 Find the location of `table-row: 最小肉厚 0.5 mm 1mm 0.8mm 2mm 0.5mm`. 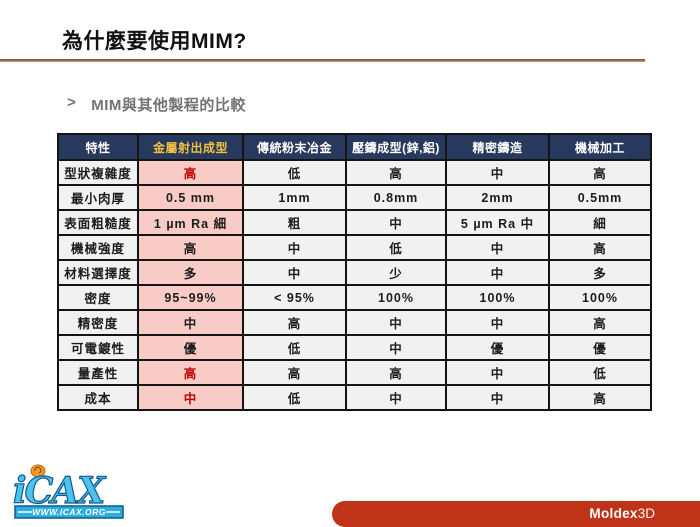

table-row: 最小肉厚 0.5 mm 1mm 0.8mm 2mm 0.5mm is located at coordinates (354, 197).